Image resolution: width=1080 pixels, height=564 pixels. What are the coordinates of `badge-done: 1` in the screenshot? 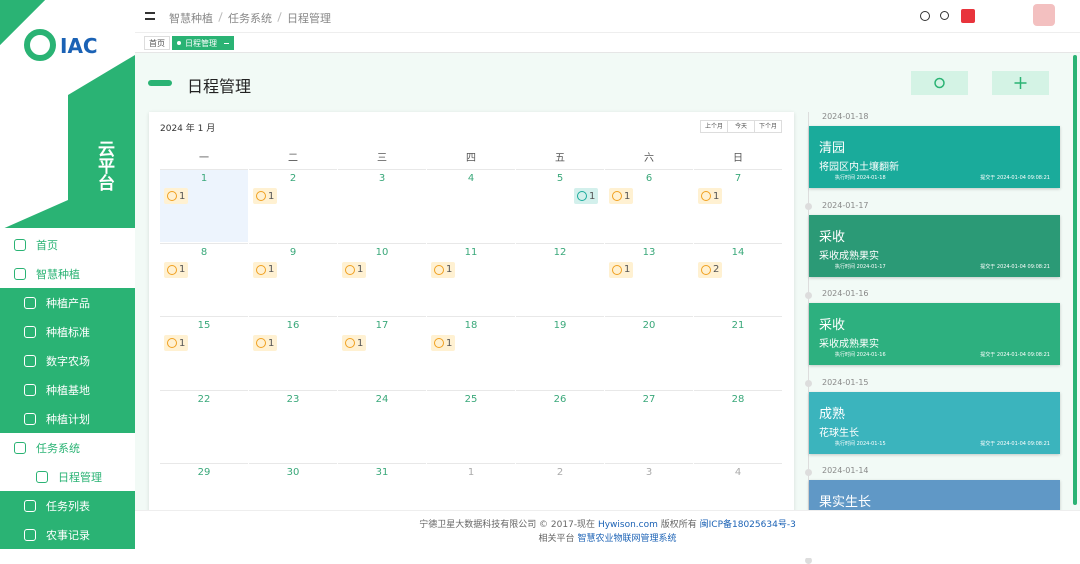 It's located at (586, 196).